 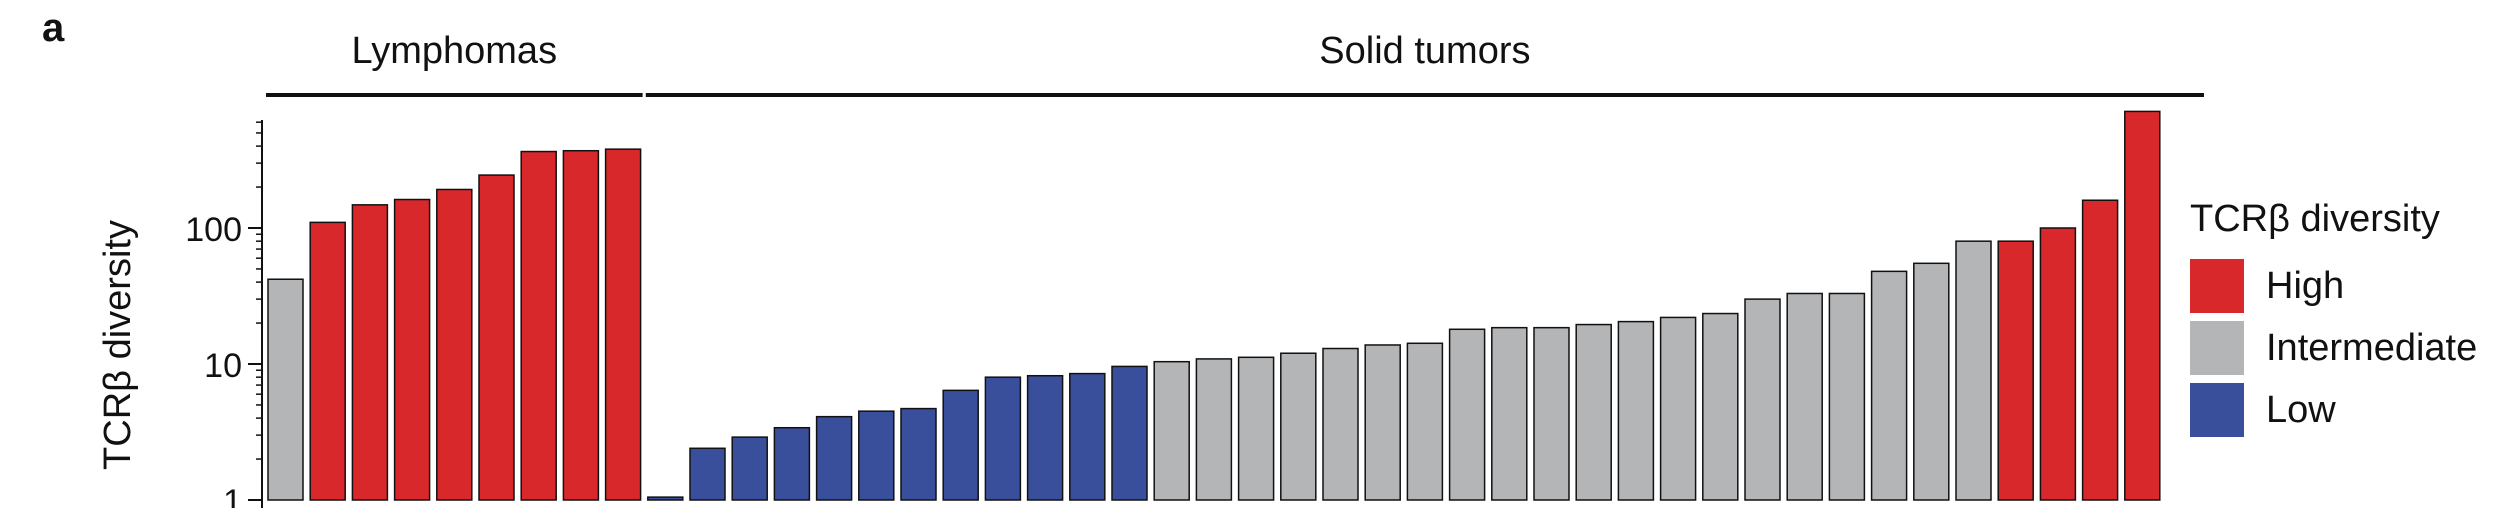 What do you see at coordinates (455, 51) in the screenshot?
I see `group-label: Lymphomas` at bounding box center [455, 51].